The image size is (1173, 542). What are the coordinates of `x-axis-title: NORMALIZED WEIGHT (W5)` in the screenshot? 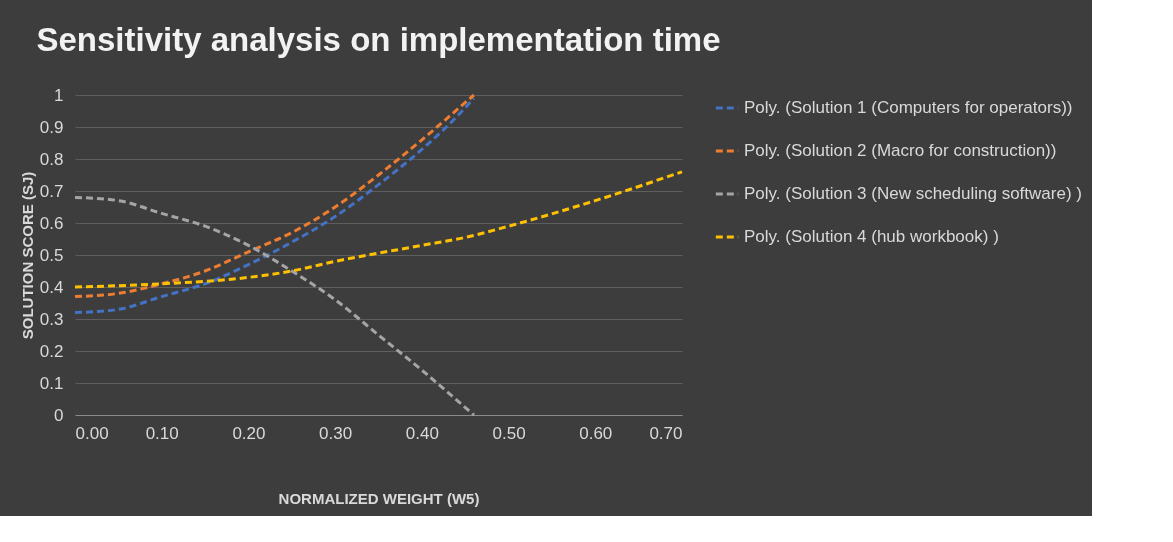 It's located at (379, 498).